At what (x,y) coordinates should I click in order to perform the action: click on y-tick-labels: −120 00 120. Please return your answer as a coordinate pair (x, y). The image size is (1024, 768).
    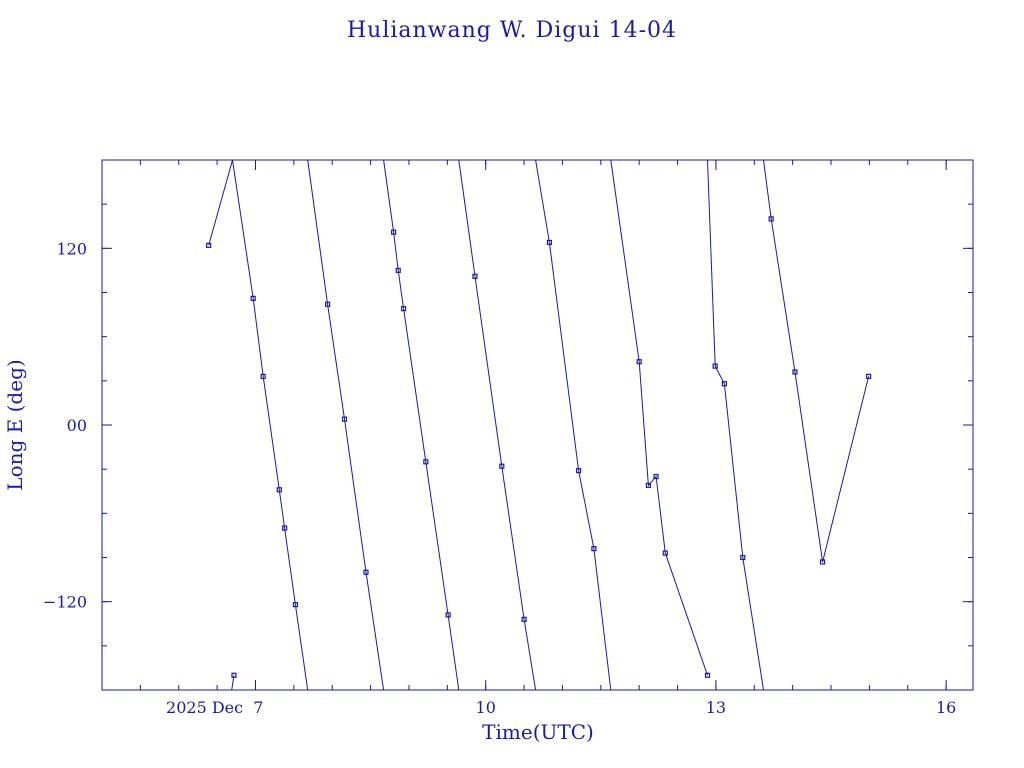
    Looking at the image, I should click on (65, 425).